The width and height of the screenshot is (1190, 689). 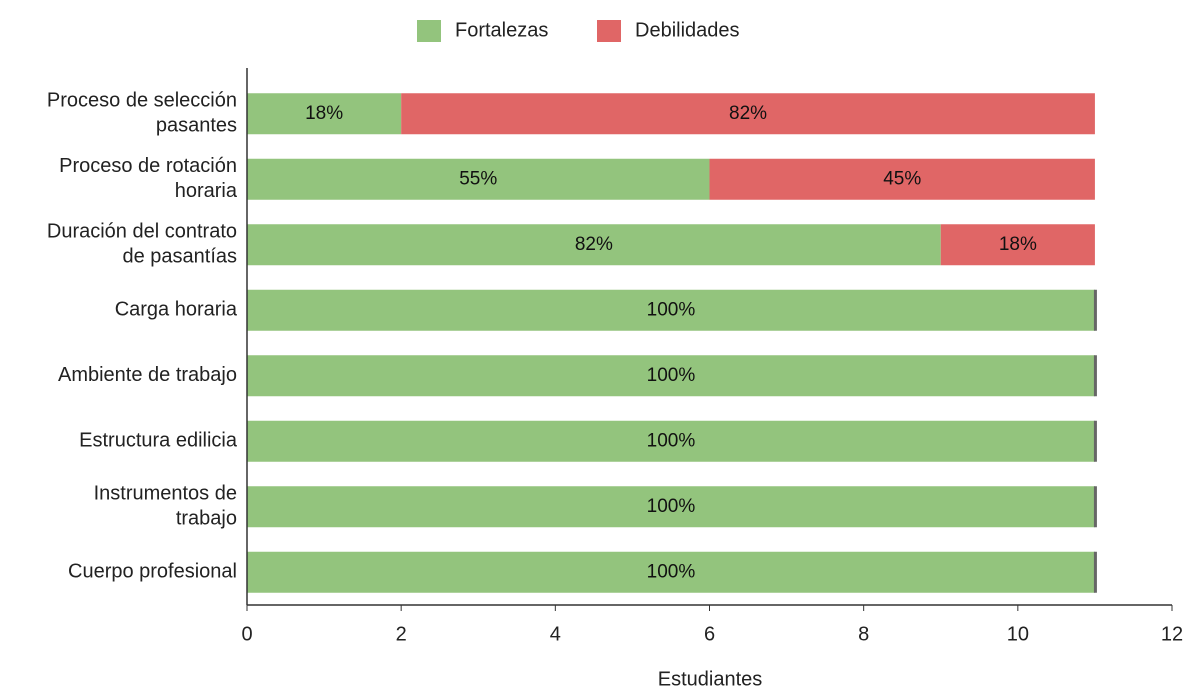 I want to click on legend-label: Debilidades, so click(x=687, y=30).